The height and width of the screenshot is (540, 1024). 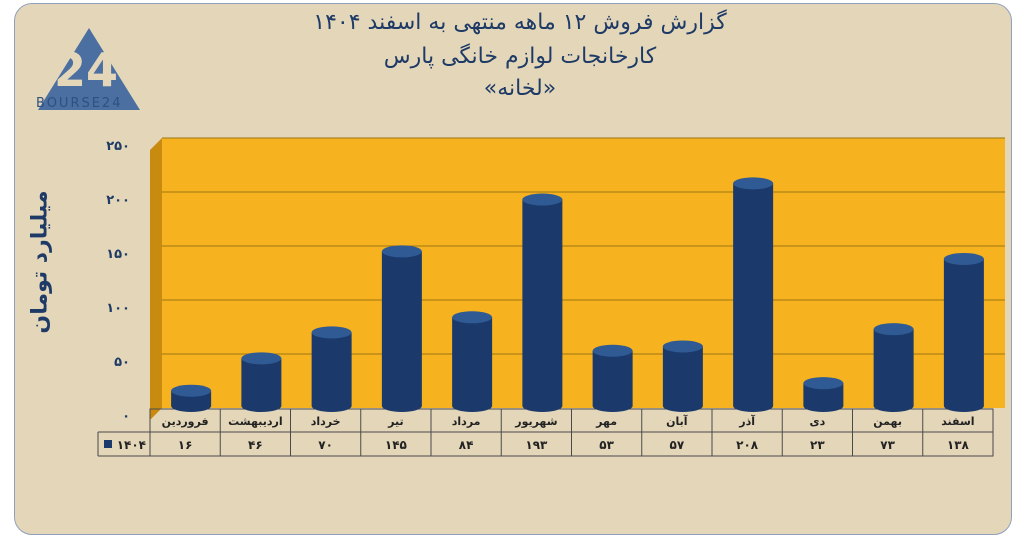 What do you see at coordinates (86, 70) in the screenshot?
I see `logo-number: 24` at bounding box center [86, 70].